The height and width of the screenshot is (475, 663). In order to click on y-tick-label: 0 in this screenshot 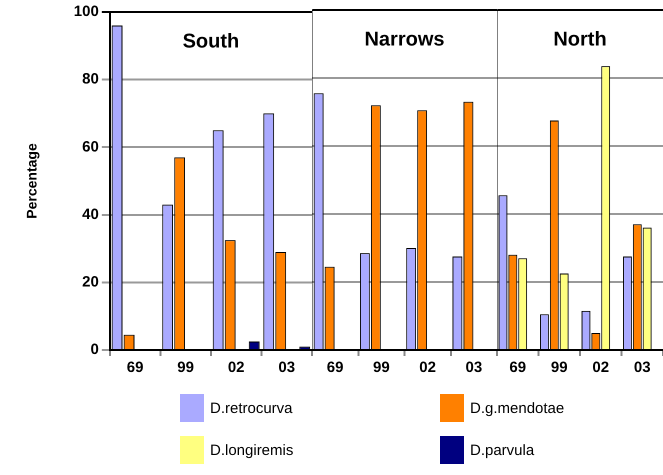, I will do `click(94, 349)`.